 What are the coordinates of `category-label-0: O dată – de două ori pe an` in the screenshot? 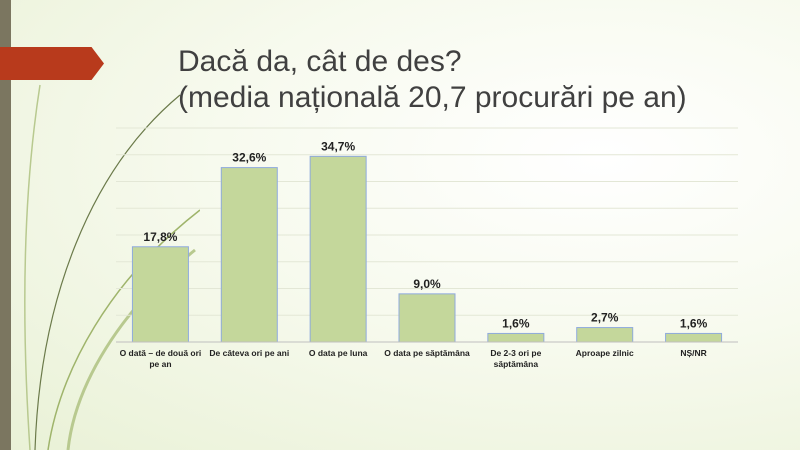 It's located at (161, 358).